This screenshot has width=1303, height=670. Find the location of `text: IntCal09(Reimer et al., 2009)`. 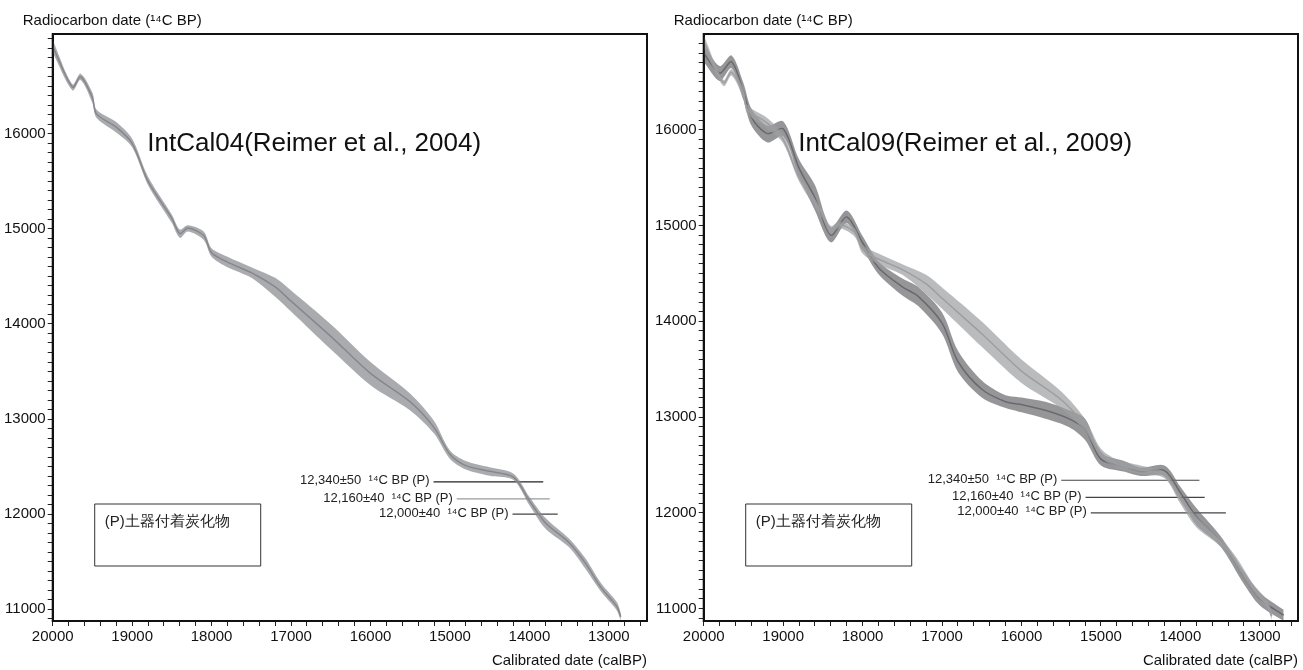

text: IntCal09(Reimer et al., 2009) is located at coordinates (965, 142).